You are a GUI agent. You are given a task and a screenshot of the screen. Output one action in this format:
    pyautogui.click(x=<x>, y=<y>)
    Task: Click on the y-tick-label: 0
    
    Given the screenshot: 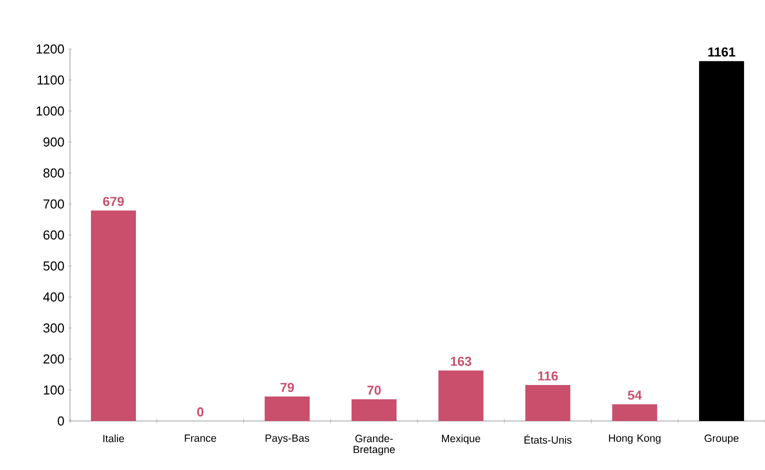 What is the action you would take?
    pyautogui.click(x=61, y=421)
    